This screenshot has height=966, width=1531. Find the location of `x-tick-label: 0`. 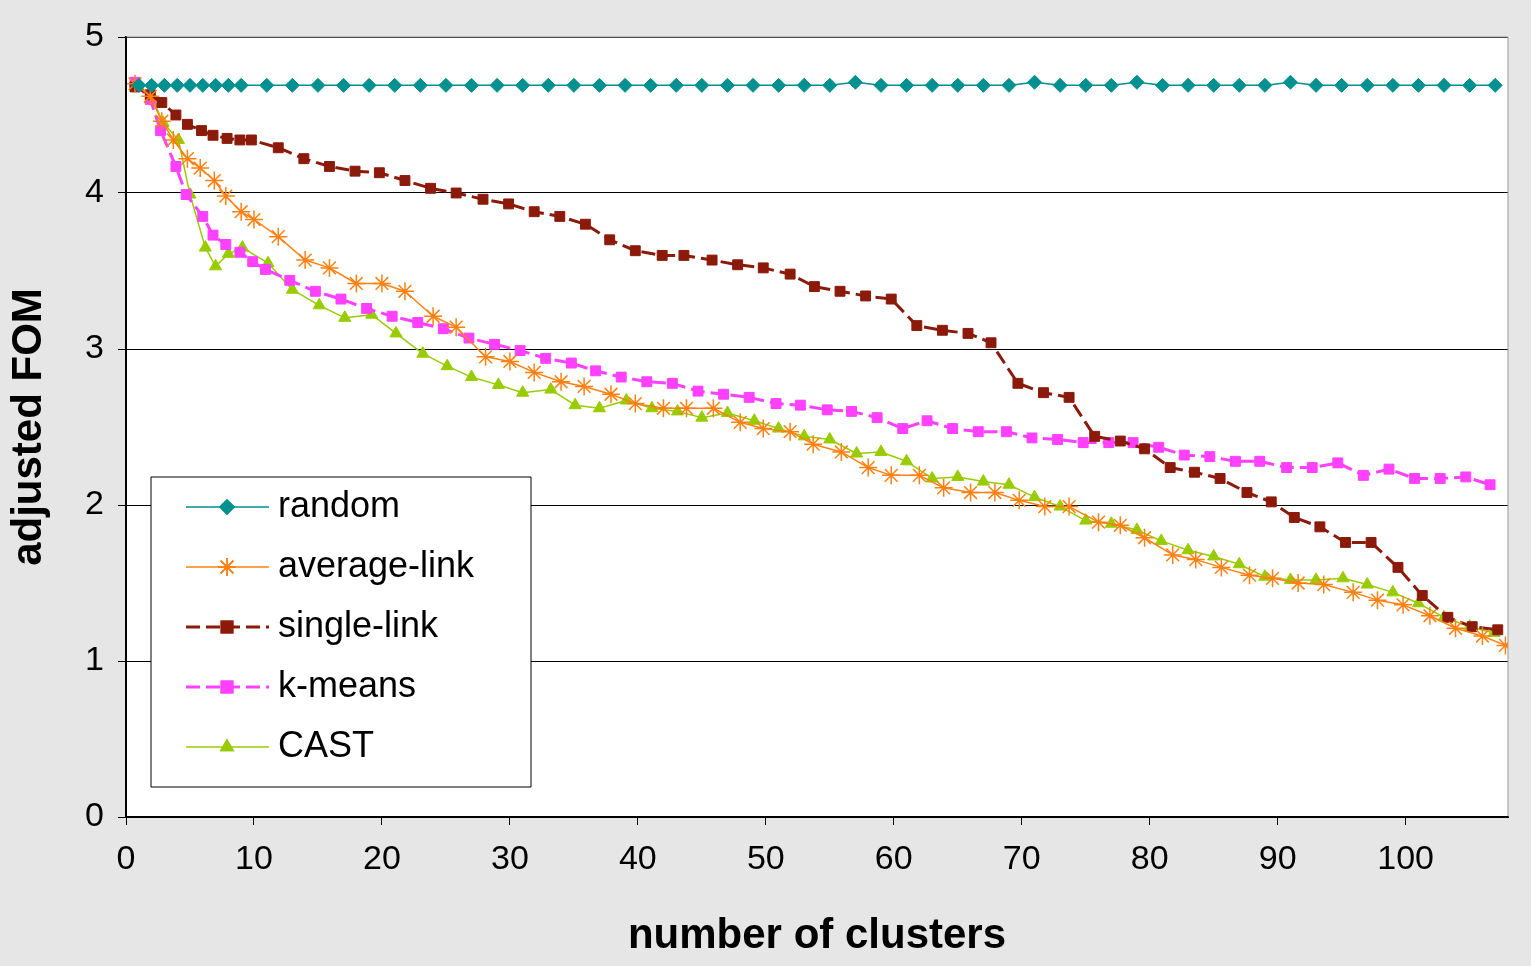

x-tick-label: 0 is located at coordinates (126, 856).